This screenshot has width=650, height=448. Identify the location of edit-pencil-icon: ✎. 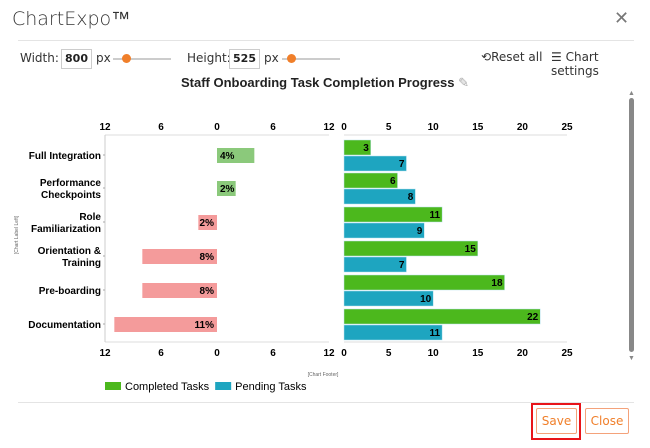
(464, 82).